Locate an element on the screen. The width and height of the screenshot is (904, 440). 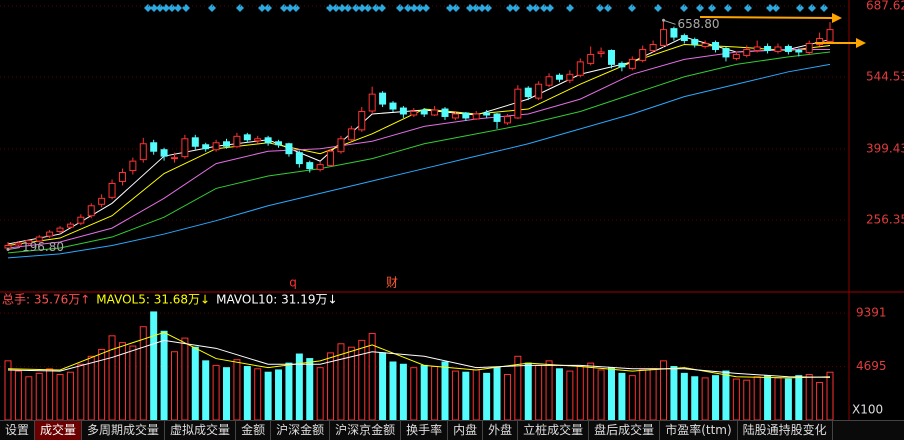
tab: 金额 is located at coordinates (254, 430).